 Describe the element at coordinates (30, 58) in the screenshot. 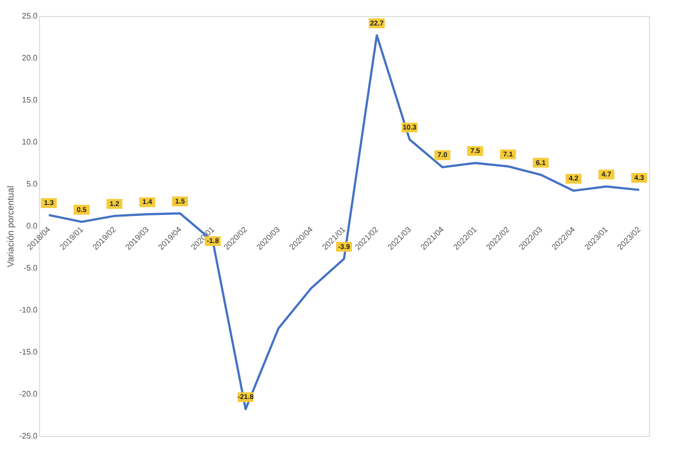

I see `y-tick-label: 20.0` at that location.